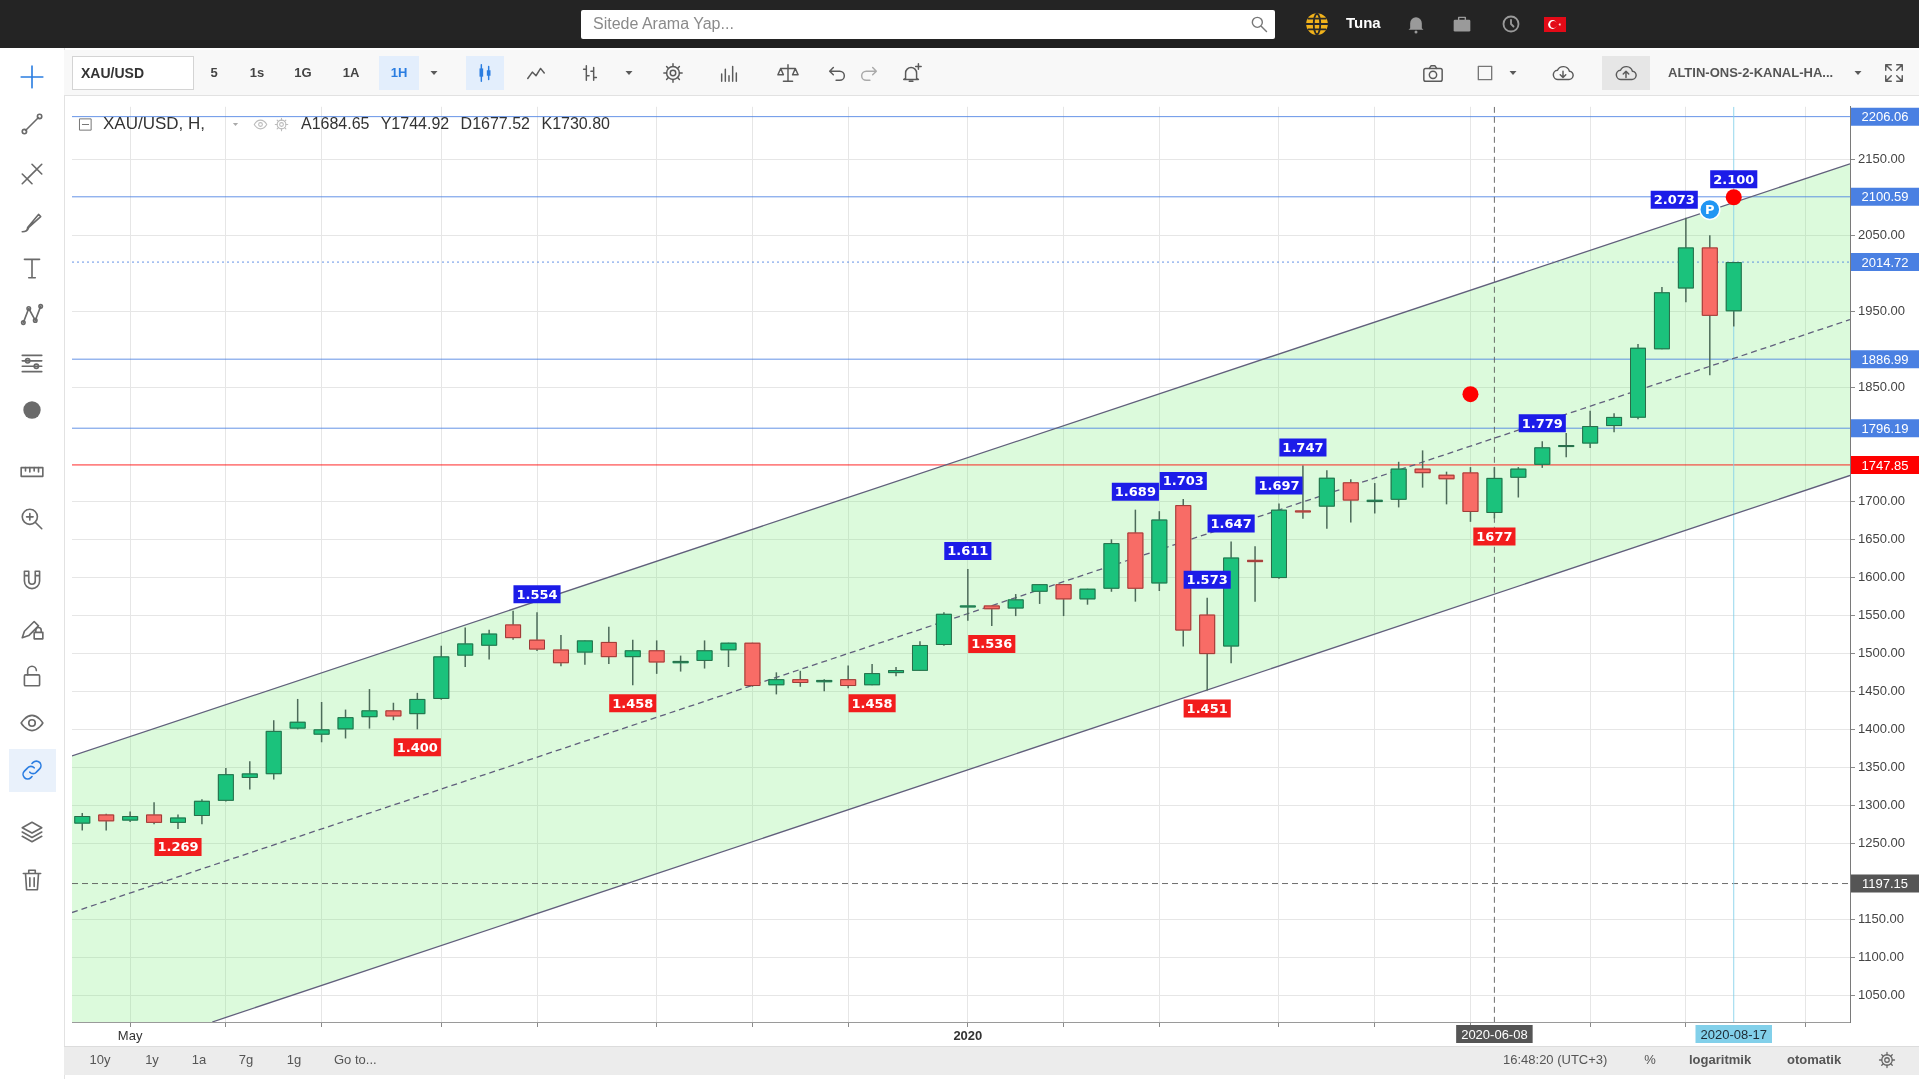  I want to click on y-tick-label: 1550.00, so click(1881, 614).